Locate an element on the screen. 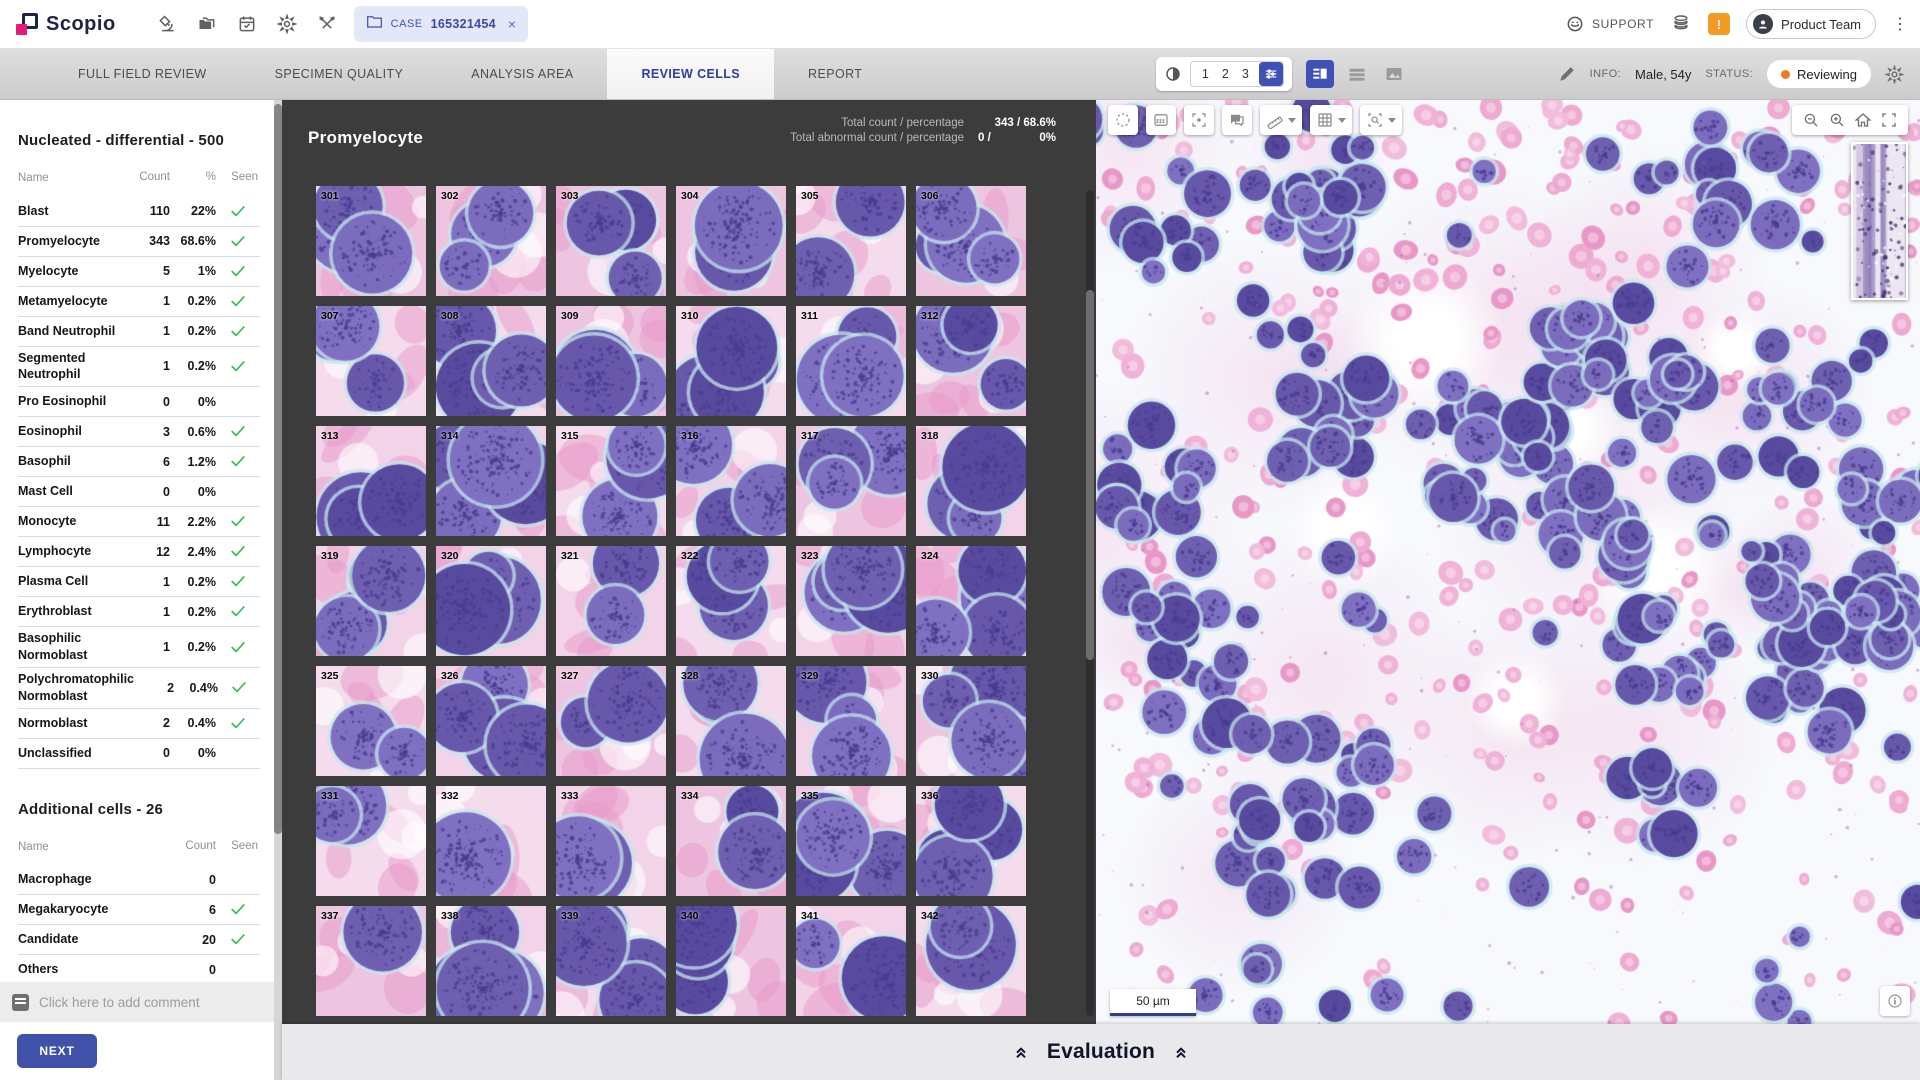  cell-tile-335: 335 is located at coordinates (851, 841).